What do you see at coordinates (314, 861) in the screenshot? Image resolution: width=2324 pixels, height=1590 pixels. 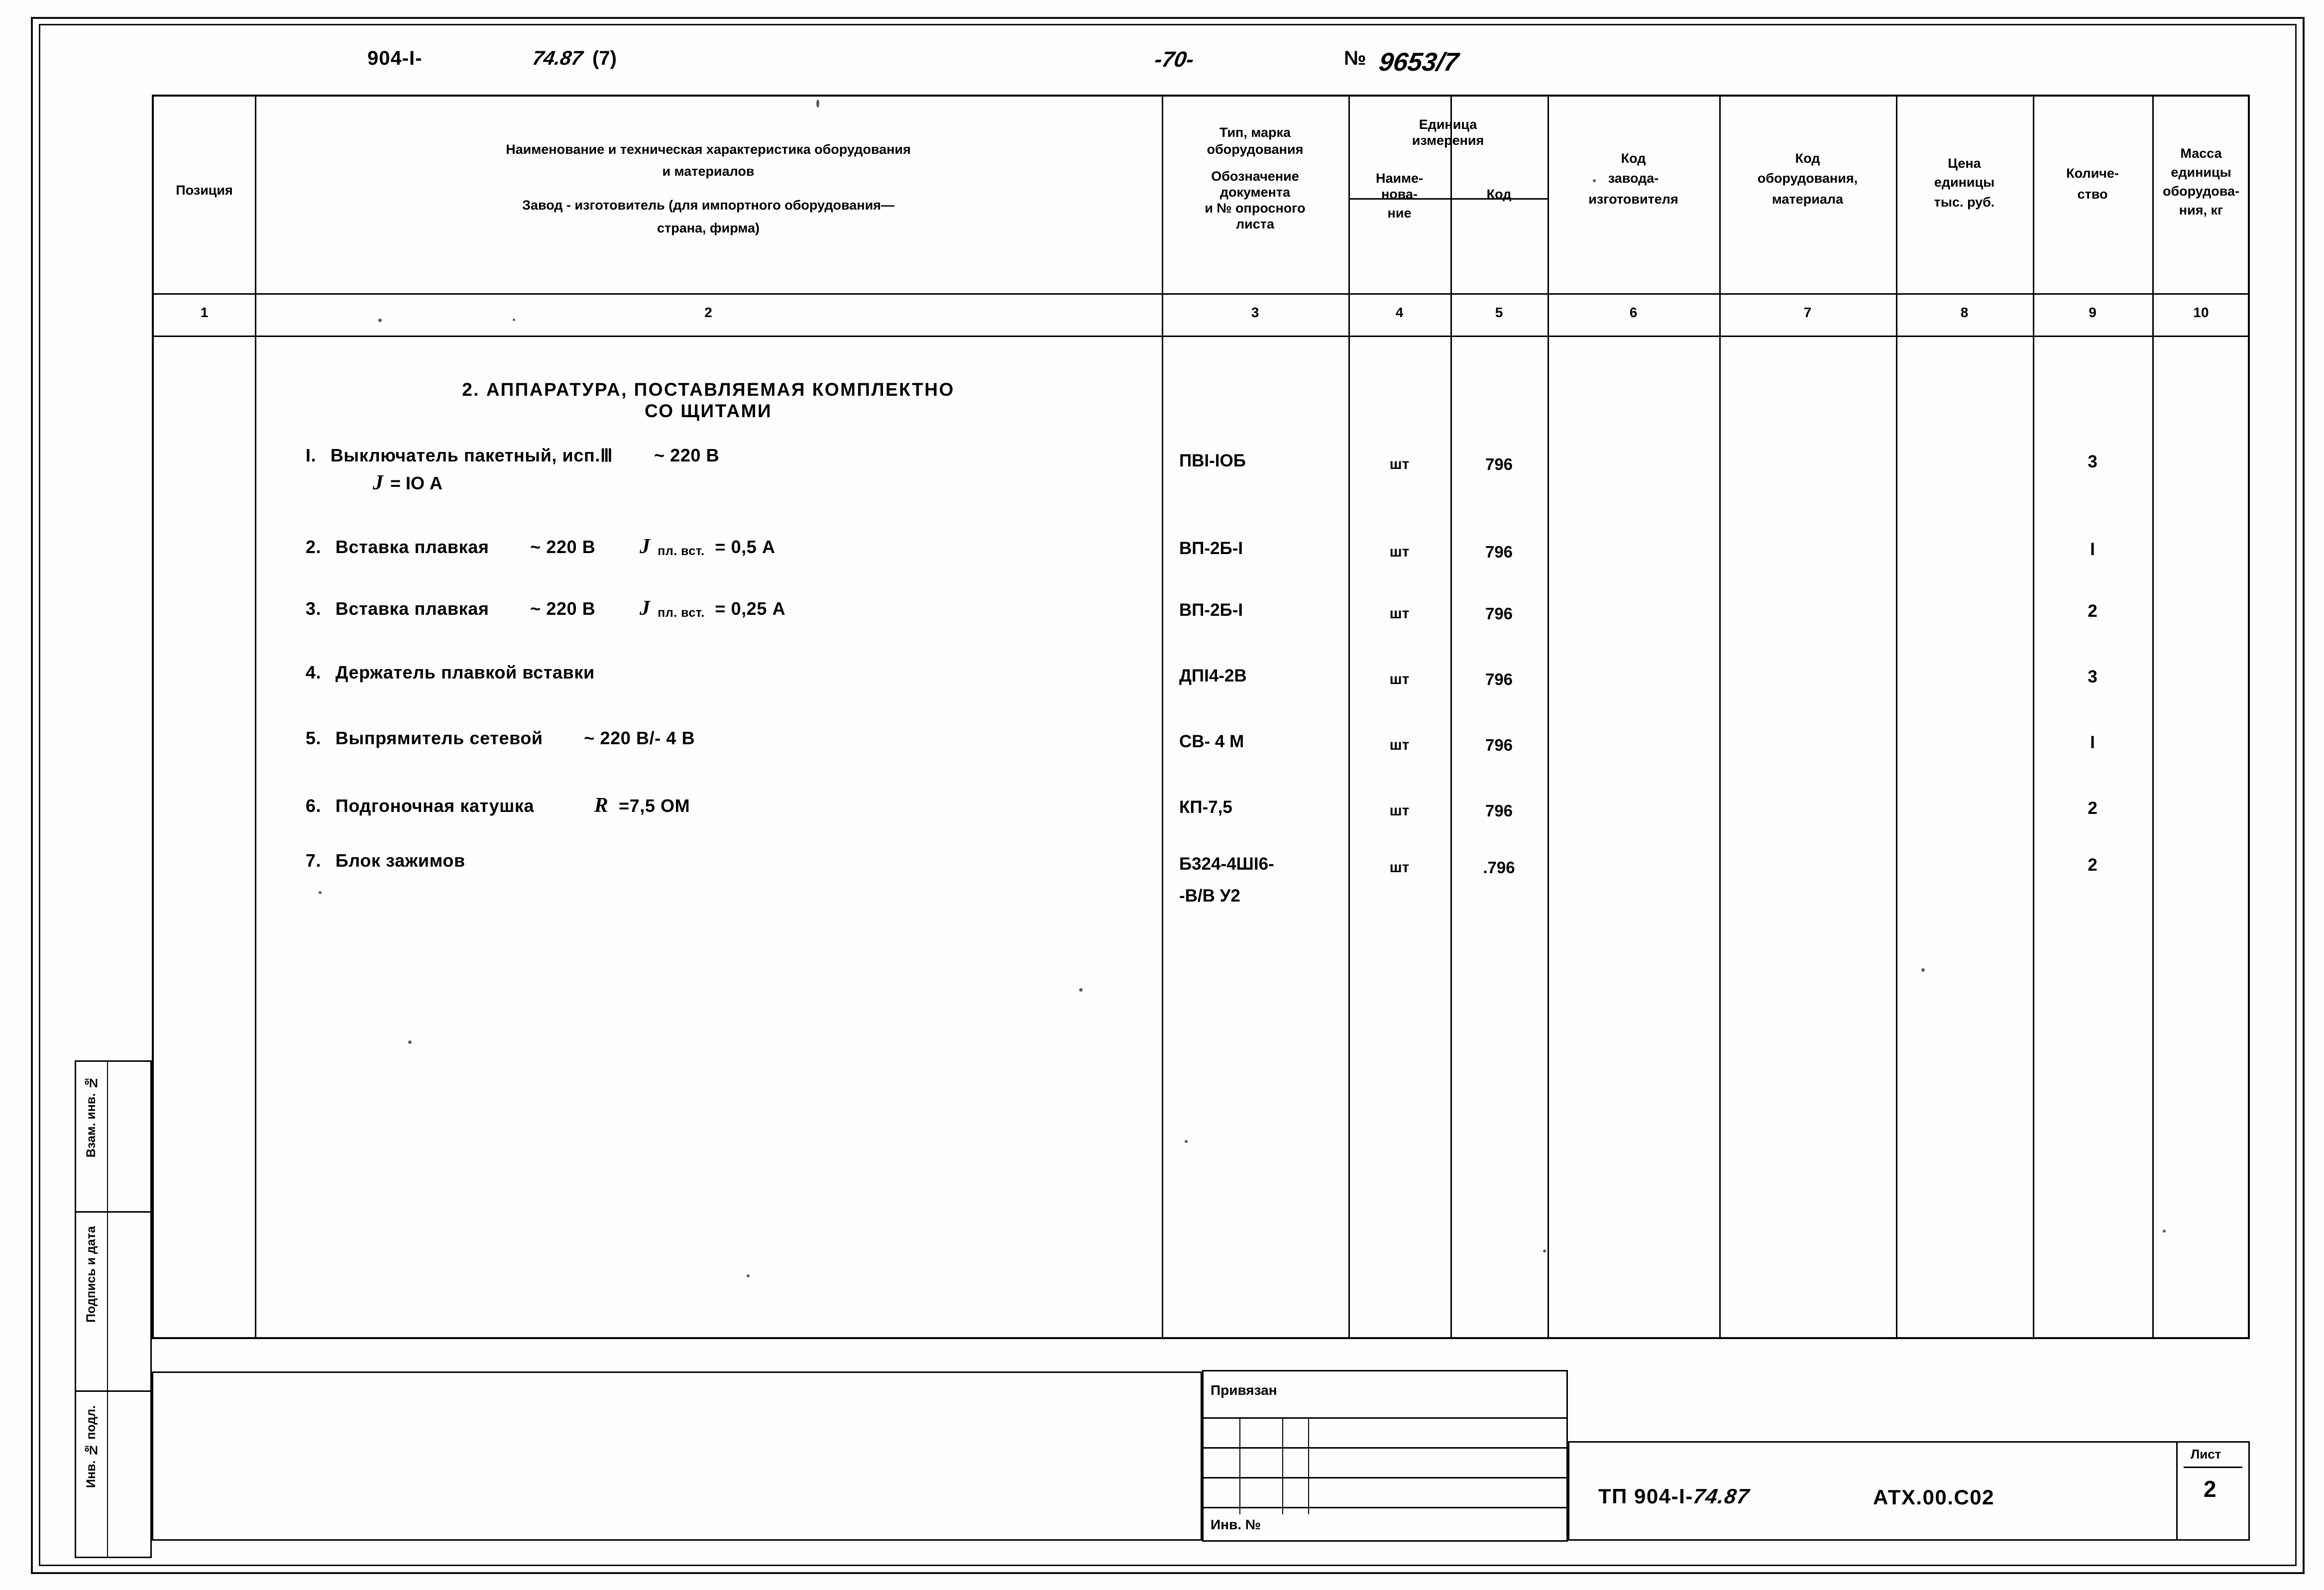 I see `row-number: 7.` at bounding box center [314, 861].